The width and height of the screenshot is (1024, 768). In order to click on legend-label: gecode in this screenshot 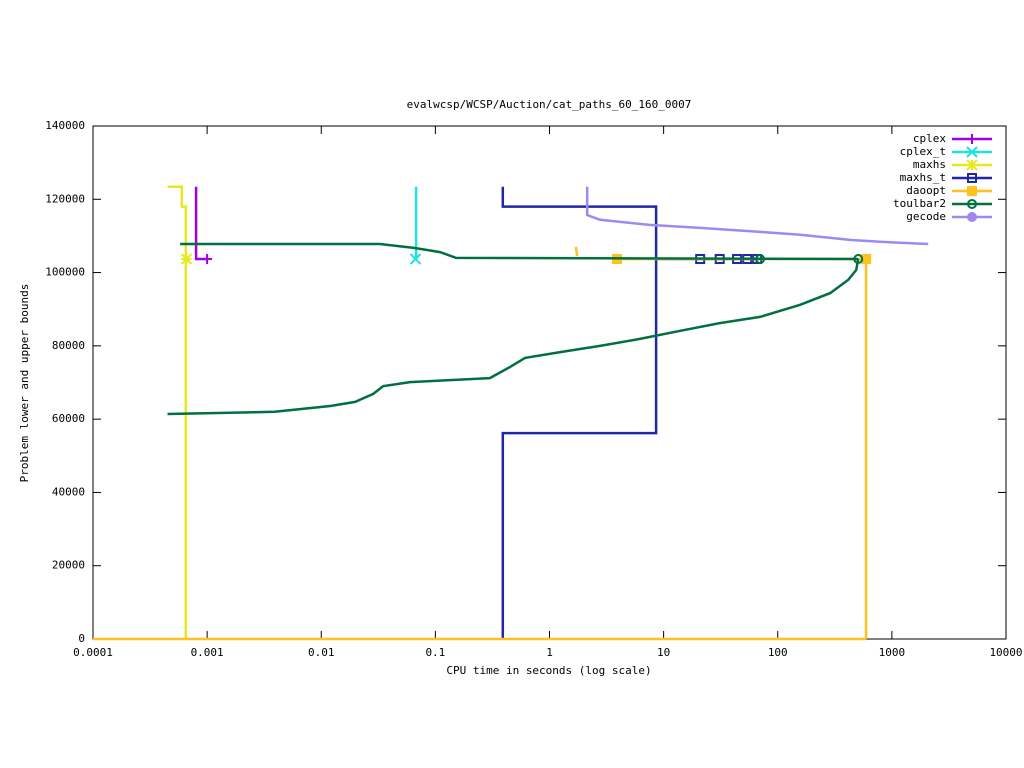, I will do `click(926, 216)`.